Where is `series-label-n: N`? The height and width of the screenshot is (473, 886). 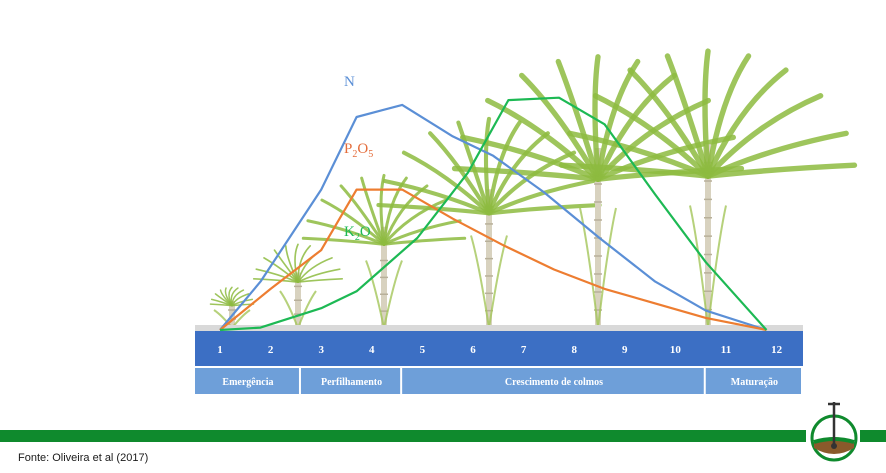
series-label-n: N is located at coordinates (349, 82).